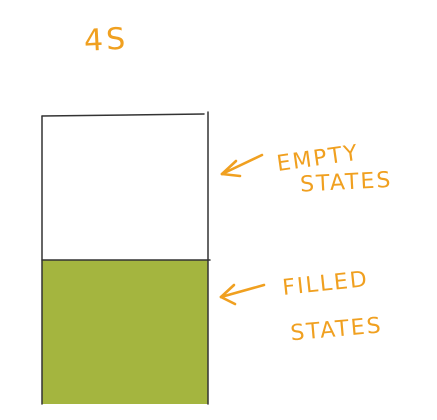 This screenshot has width=437, height=420. I want to click on filled-states-region, so click(125, 332).